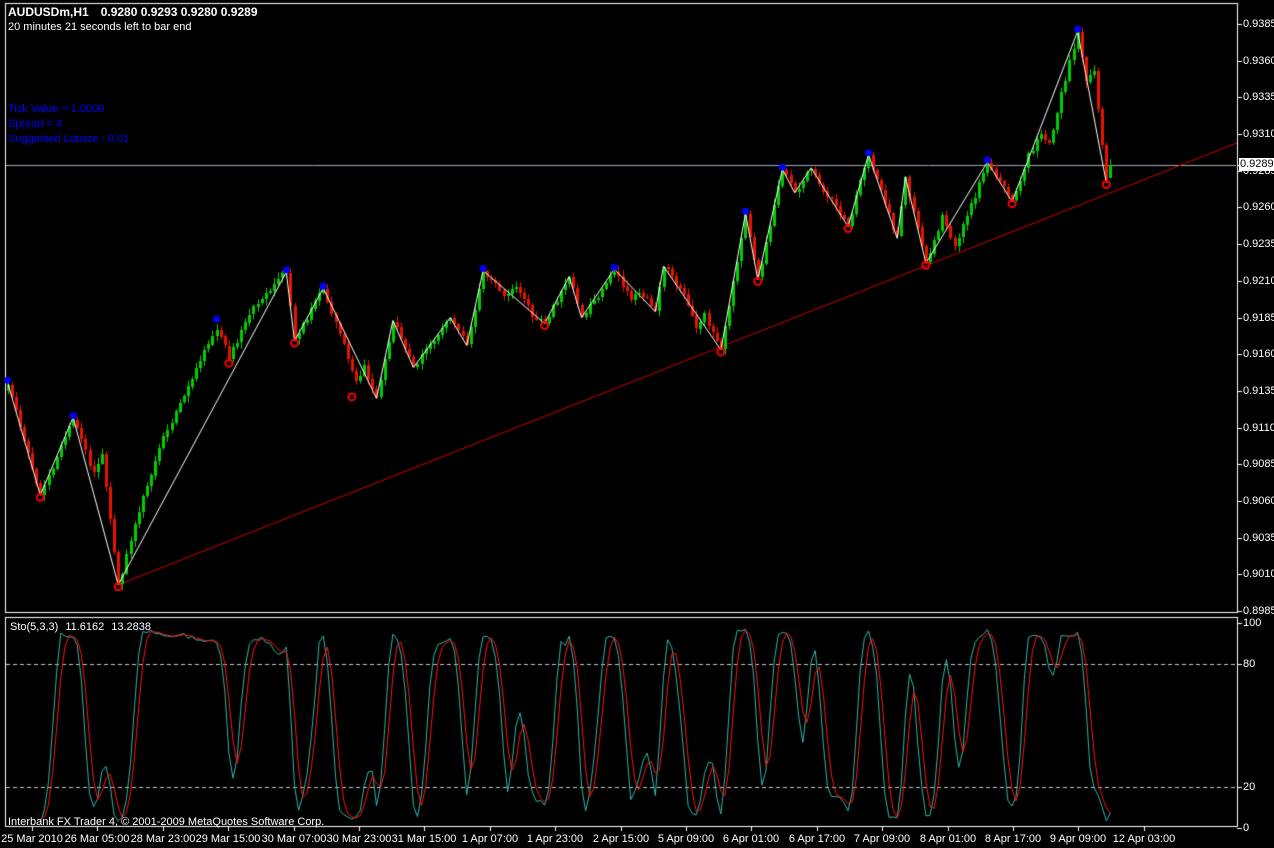 The image size is (1274, 848). Describe the element at coordinates (1246, 828) in the screenshot. I see `stoch-axis-label: 0` at that location.